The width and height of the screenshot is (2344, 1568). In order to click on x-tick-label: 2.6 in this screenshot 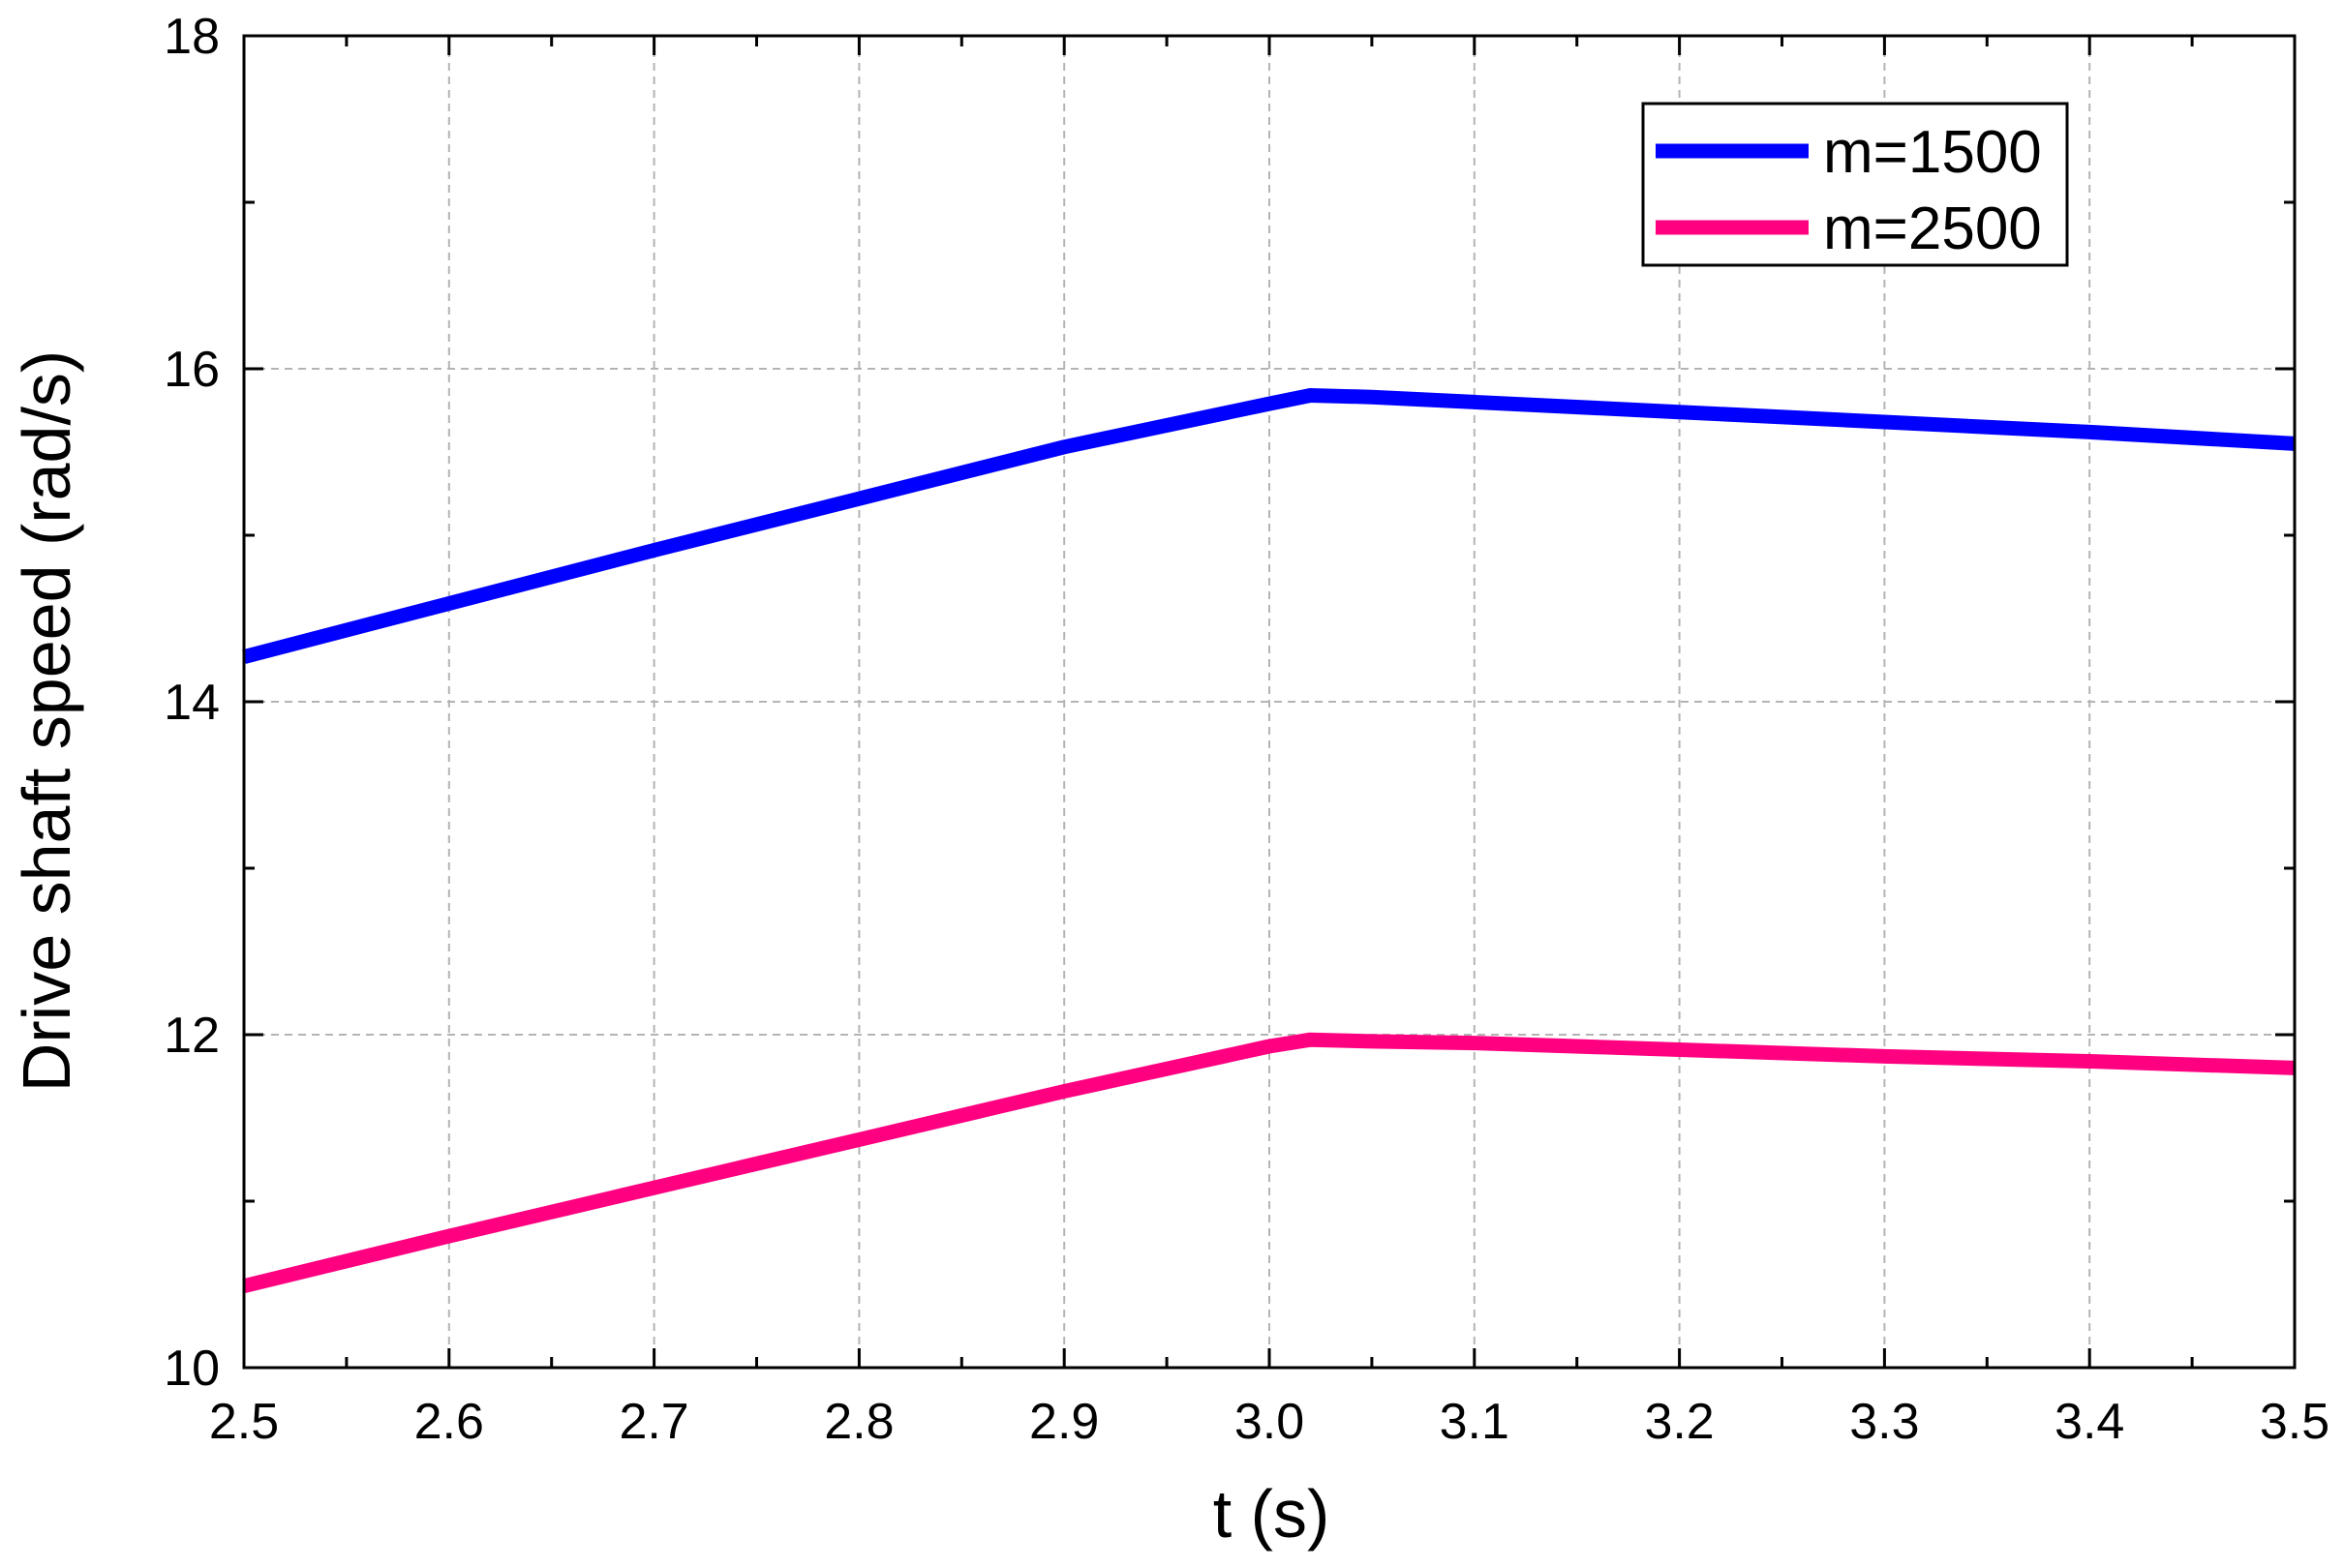, I will do `click(449, 1422)`.